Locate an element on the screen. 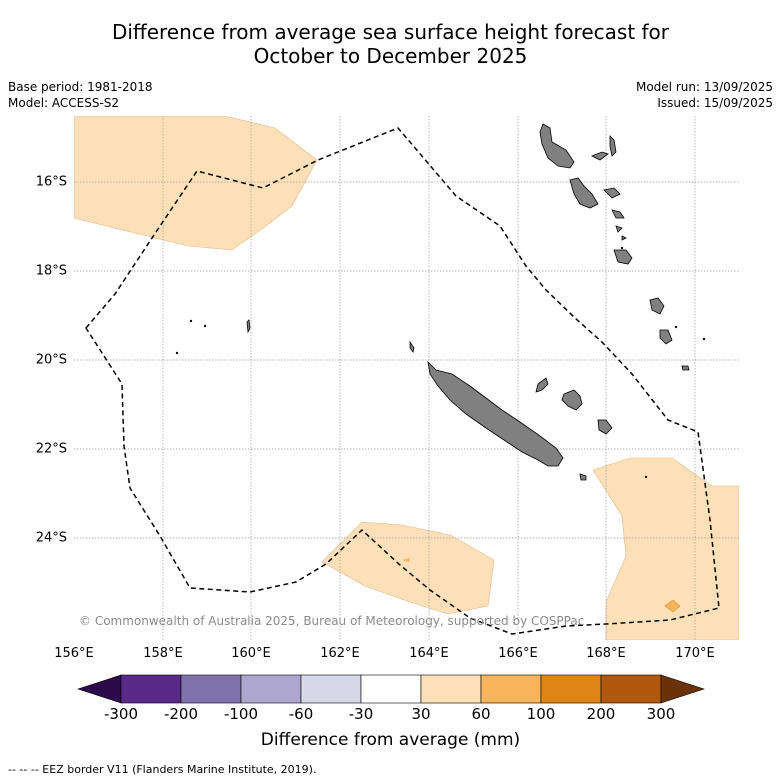 This screenshot has height=781, width=781. malekula-island is located at coordinates (584, 193).